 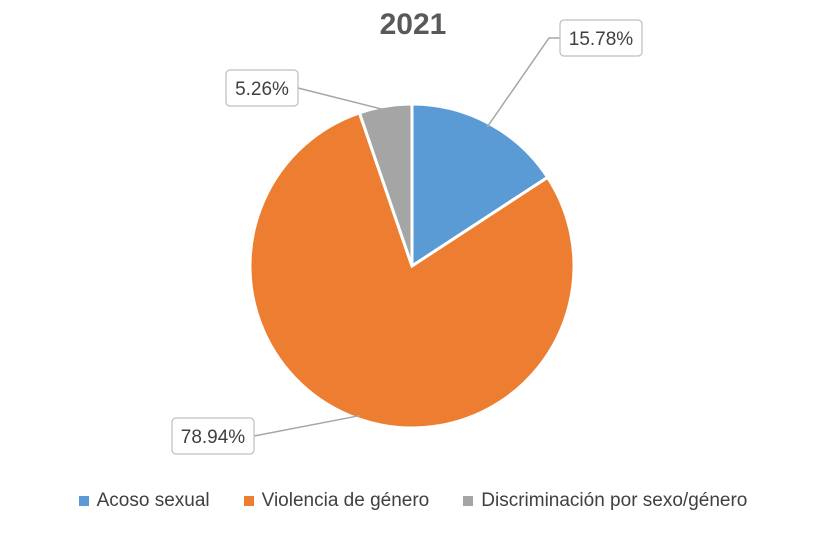 What do you see at coordinates (614, 500) in the screenshot?
I see `legend-label: Discriminación por sexo/género` at bounding box center [614, 500].